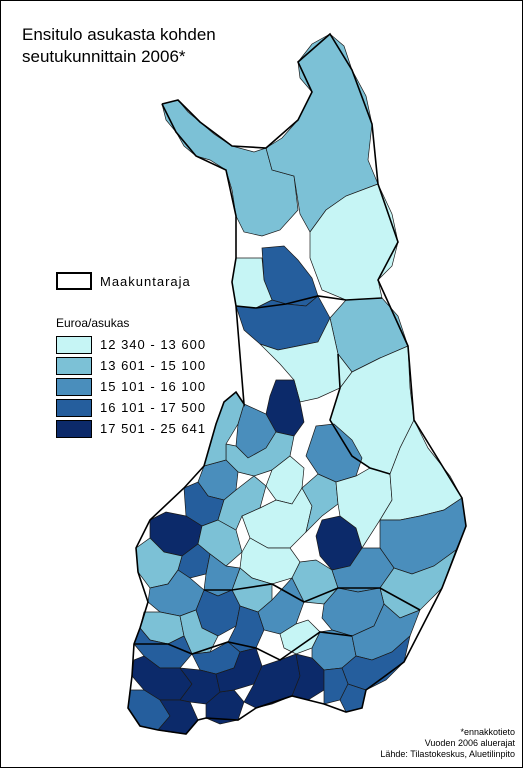  What do you see at coordinates (281, 606) in the screenshot?
I see `region-ylakarjala` at bounding box center [281, 606].